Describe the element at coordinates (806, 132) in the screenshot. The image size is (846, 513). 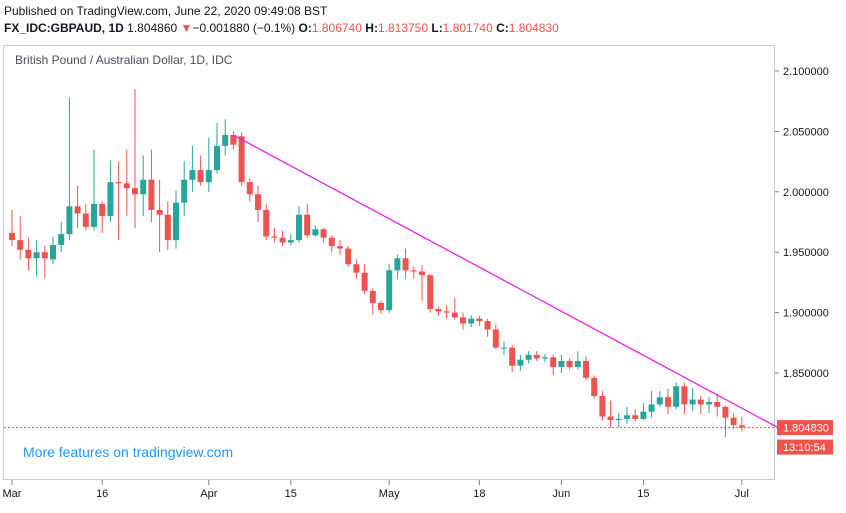
I see `y-tick-label: 2.050000` at that location.